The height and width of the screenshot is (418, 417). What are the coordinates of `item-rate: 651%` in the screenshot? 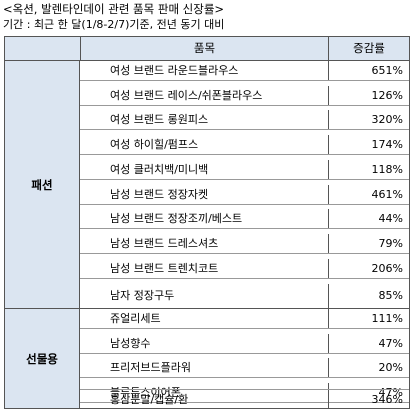 It's located at (387, 70).